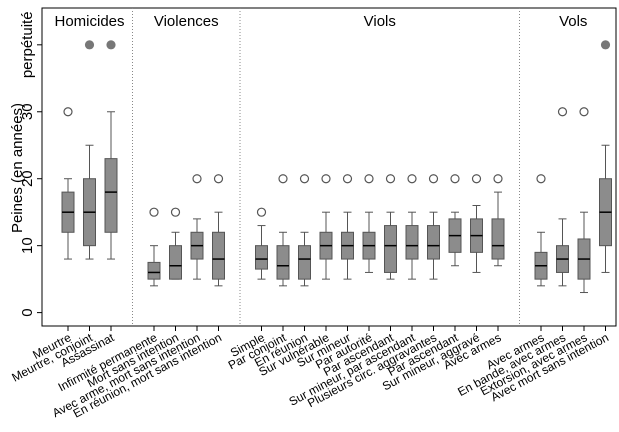  Describe the element at coordinates (380, 21) in the screenshot. I see `group-title: Viols` at that location.